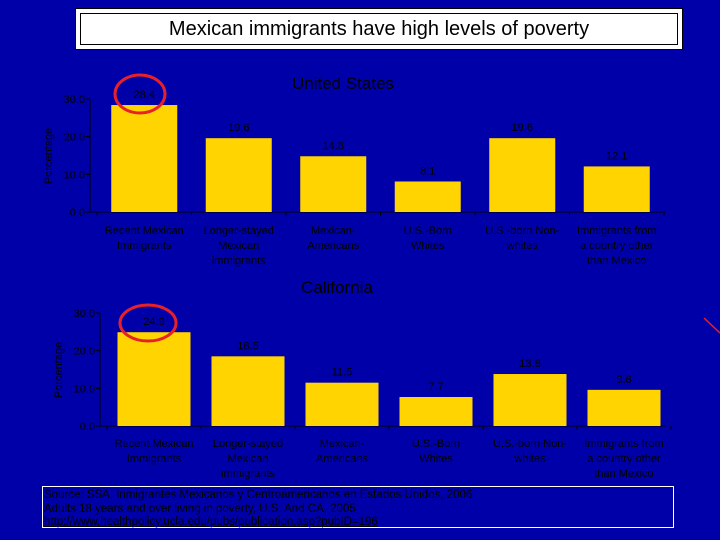 Image resolution: width=720 pixels, height=540 pixels. What do you see at coordinates (59, 370) in the screenshot?
I see `chart2-ylabel: Porcentage` at bounding box center [59, 370].